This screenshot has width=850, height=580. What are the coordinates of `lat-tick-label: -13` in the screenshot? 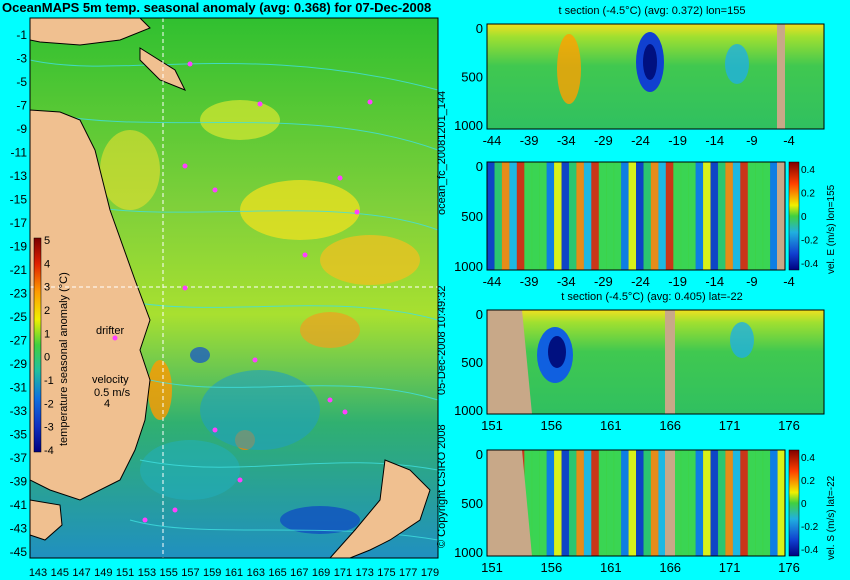 It's located at (19, 176).